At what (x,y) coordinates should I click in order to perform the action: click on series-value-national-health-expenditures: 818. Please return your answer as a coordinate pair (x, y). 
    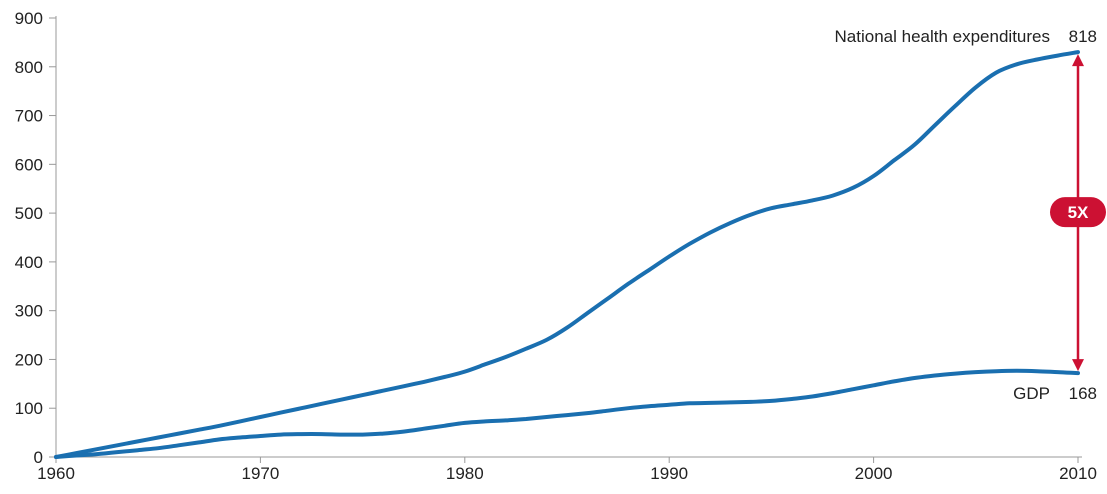
    Looking at the image, I should click on (1083, 36).